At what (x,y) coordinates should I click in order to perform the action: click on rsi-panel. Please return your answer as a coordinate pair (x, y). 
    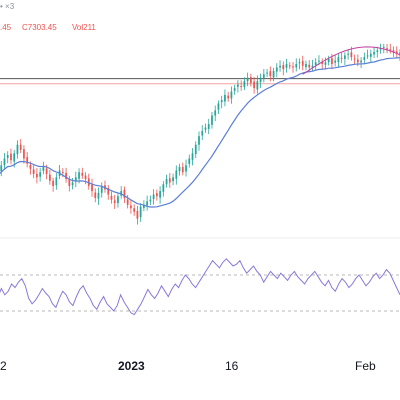
    Looking at the image, I should click on (200, 287).